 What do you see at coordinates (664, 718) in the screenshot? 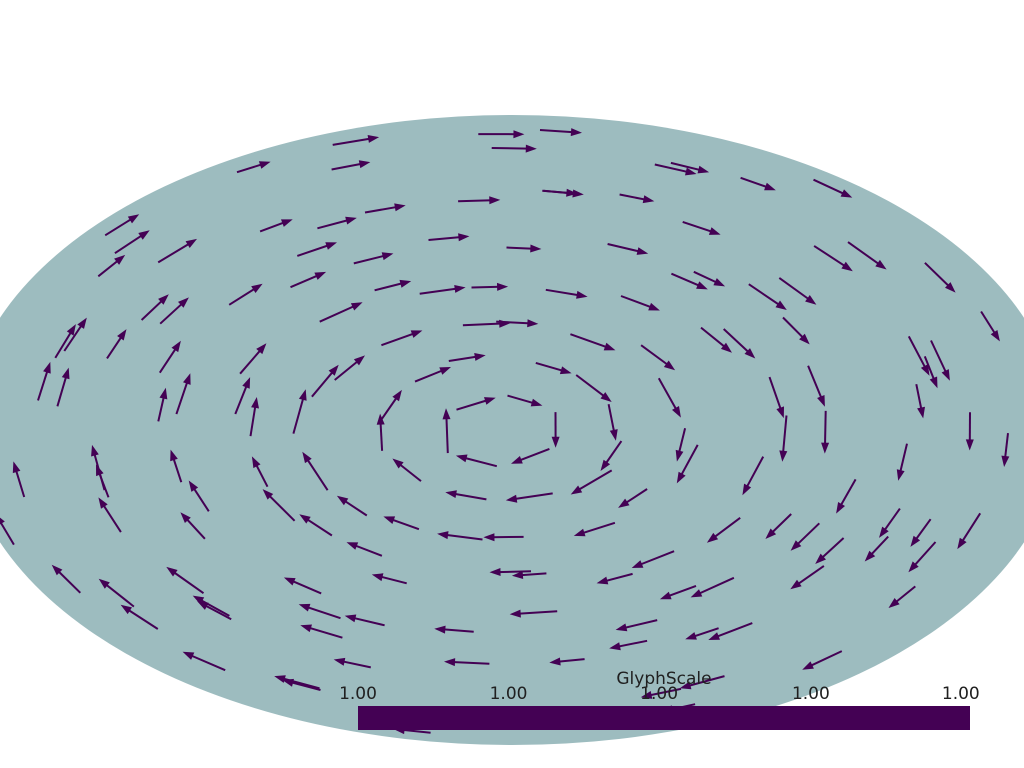
I see `scalar-bar-color-swatch` at bounding box center [664, 718].